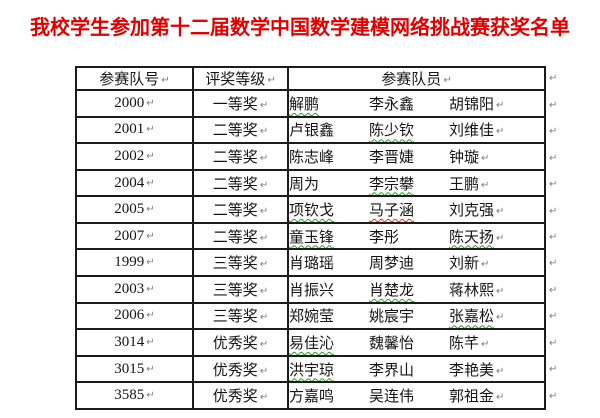  I want to click on member-name: 陈志峰, so click(312, 157).